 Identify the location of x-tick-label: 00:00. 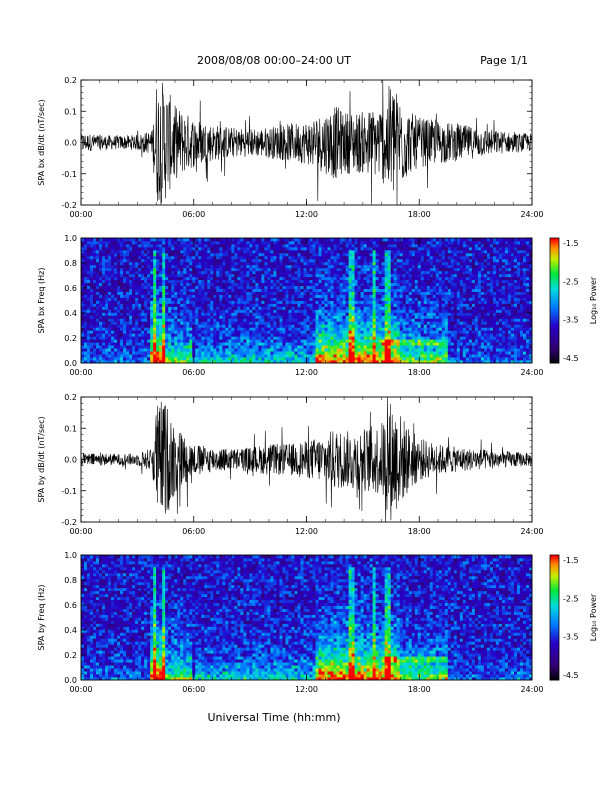
(80, 531).